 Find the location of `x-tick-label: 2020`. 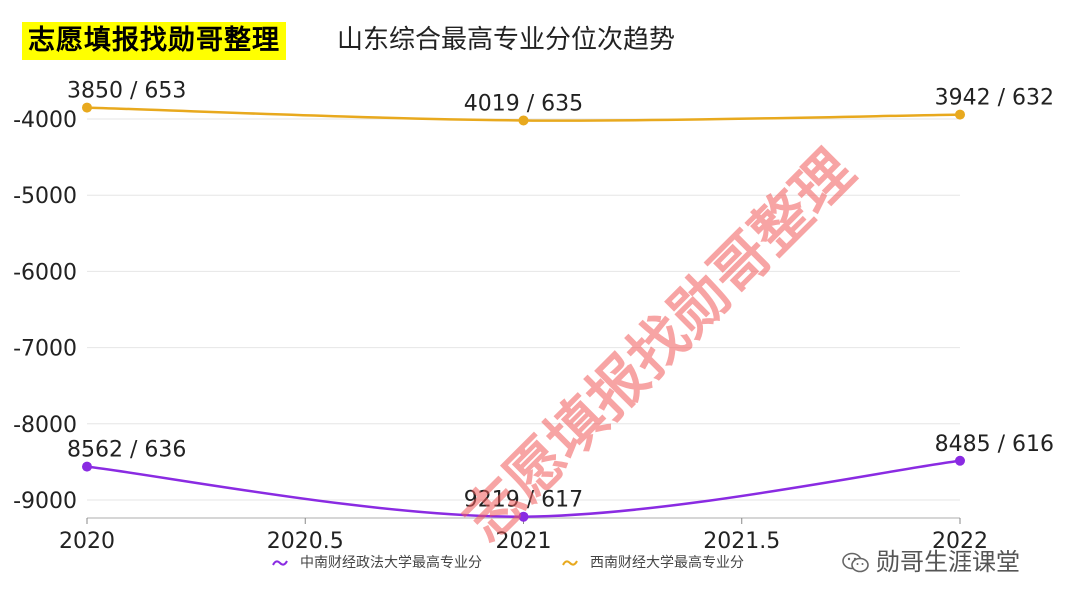

x-tick-label: 2020 is located at coordinates (87, 541).